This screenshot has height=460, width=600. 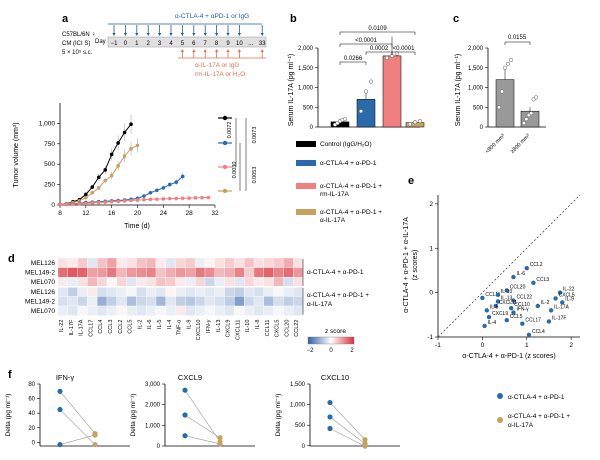 What do you see at coordinates (297, 328) in the screenshot?
I see `d-column-label: CCL22` at bounding box center [297, 328].